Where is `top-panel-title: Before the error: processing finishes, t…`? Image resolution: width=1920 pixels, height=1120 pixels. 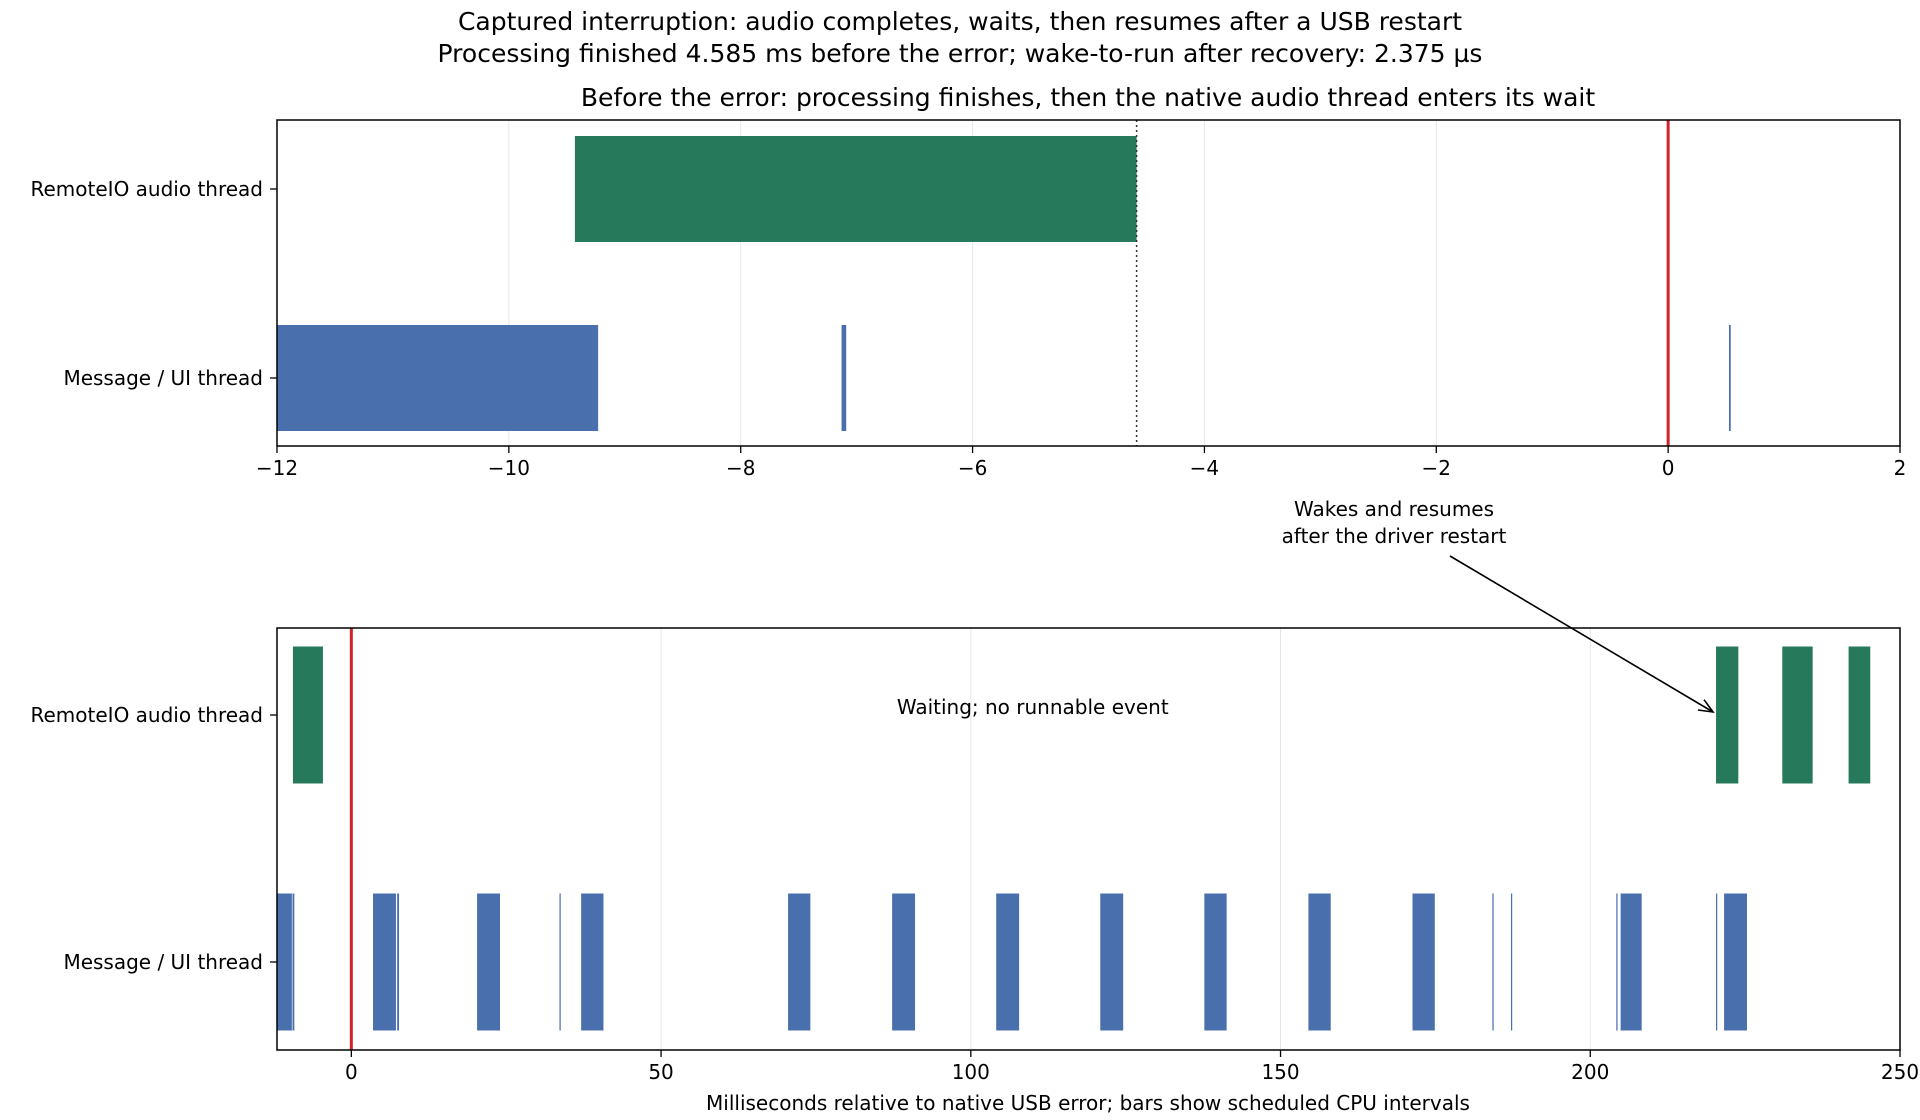 top-panel-title: Before the error: processing finishes, t… is located at coordinates (1088, 97).